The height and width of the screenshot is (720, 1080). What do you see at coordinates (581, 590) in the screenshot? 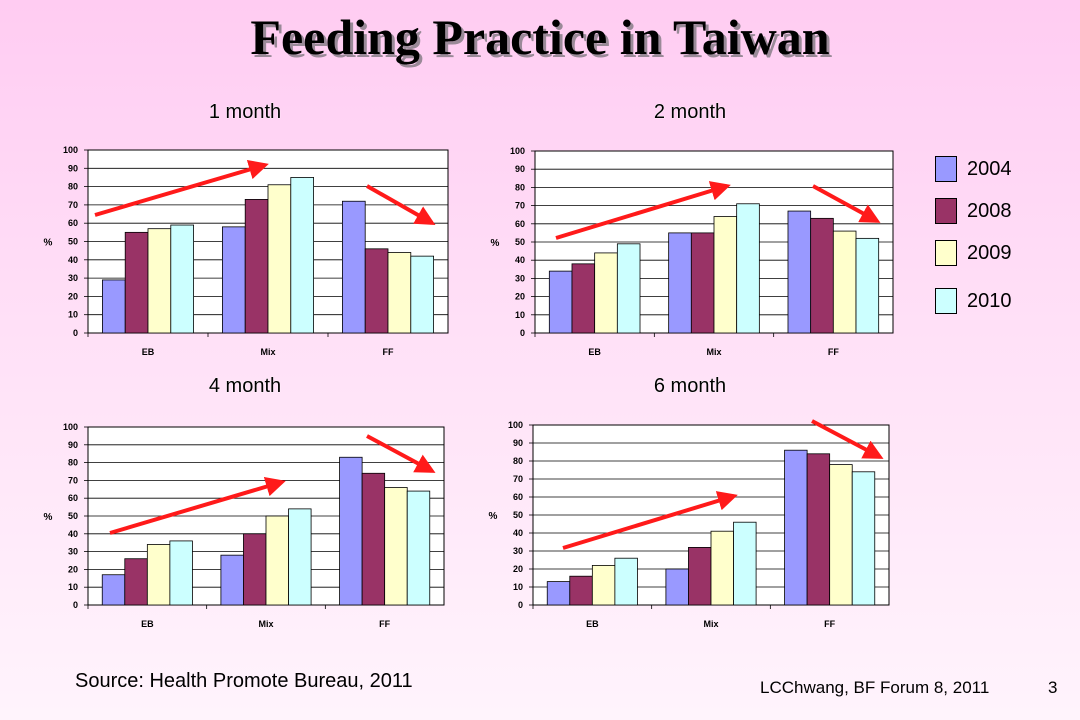
I see `bar-eb-2008` at bounding box center [581, 590].